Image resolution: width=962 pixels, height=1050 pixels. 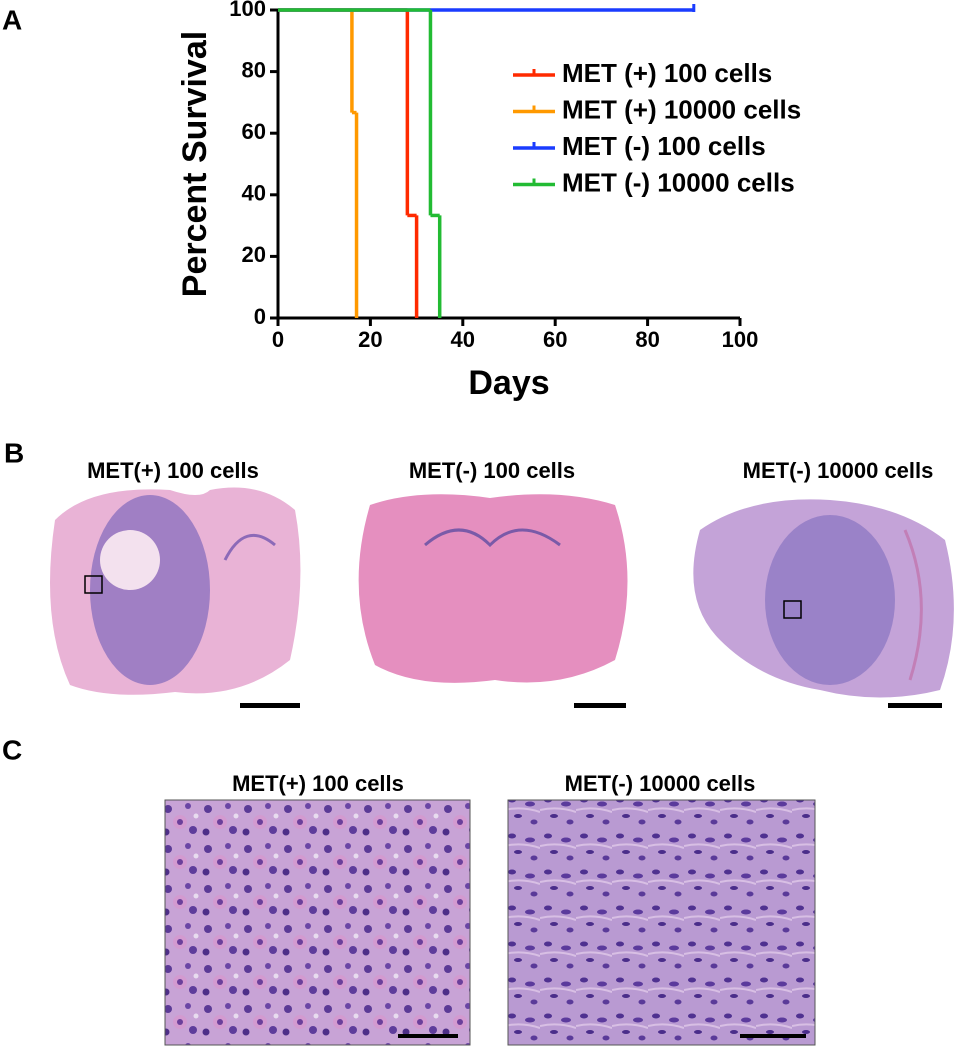 What do you see at coordinates (260, 316) in the screenshot?
I see `y-tick-label: 0` at bounding box center [260, 316].